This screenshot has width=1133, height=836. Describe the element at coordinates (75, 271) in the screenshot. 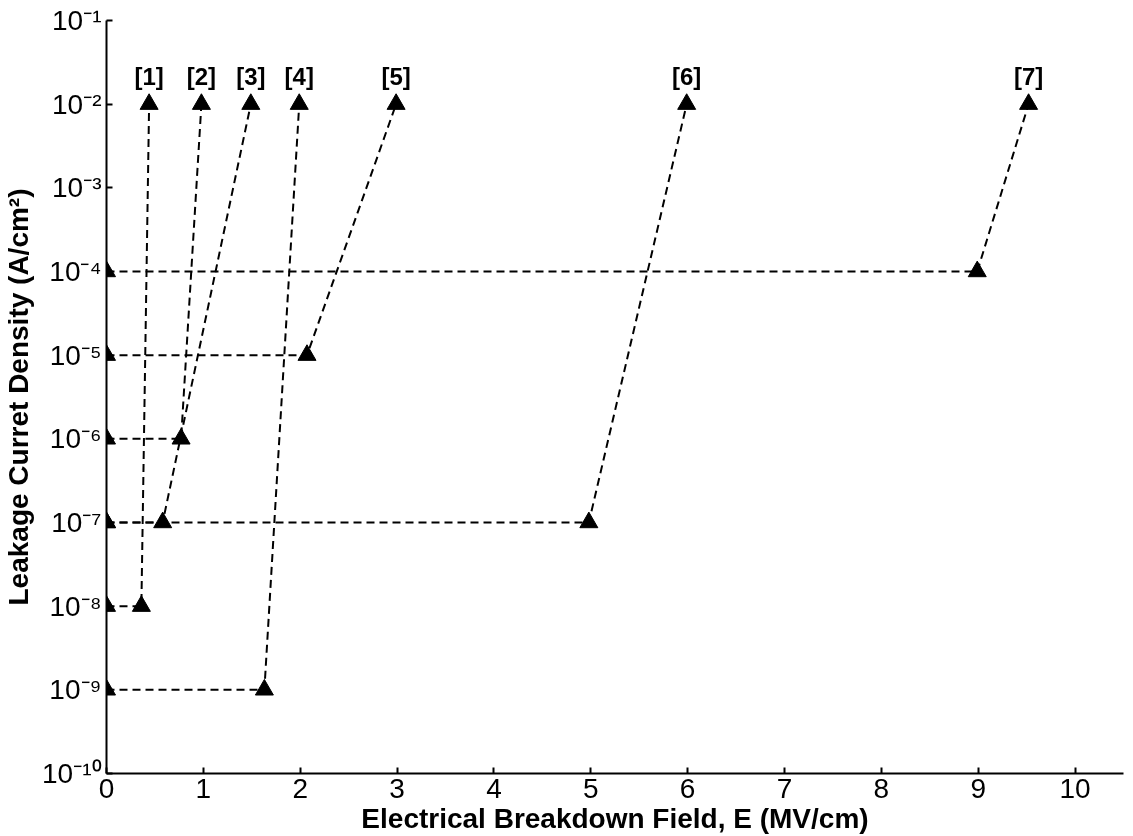

I see `y-tick-label: 10⁻⁴` at that location.